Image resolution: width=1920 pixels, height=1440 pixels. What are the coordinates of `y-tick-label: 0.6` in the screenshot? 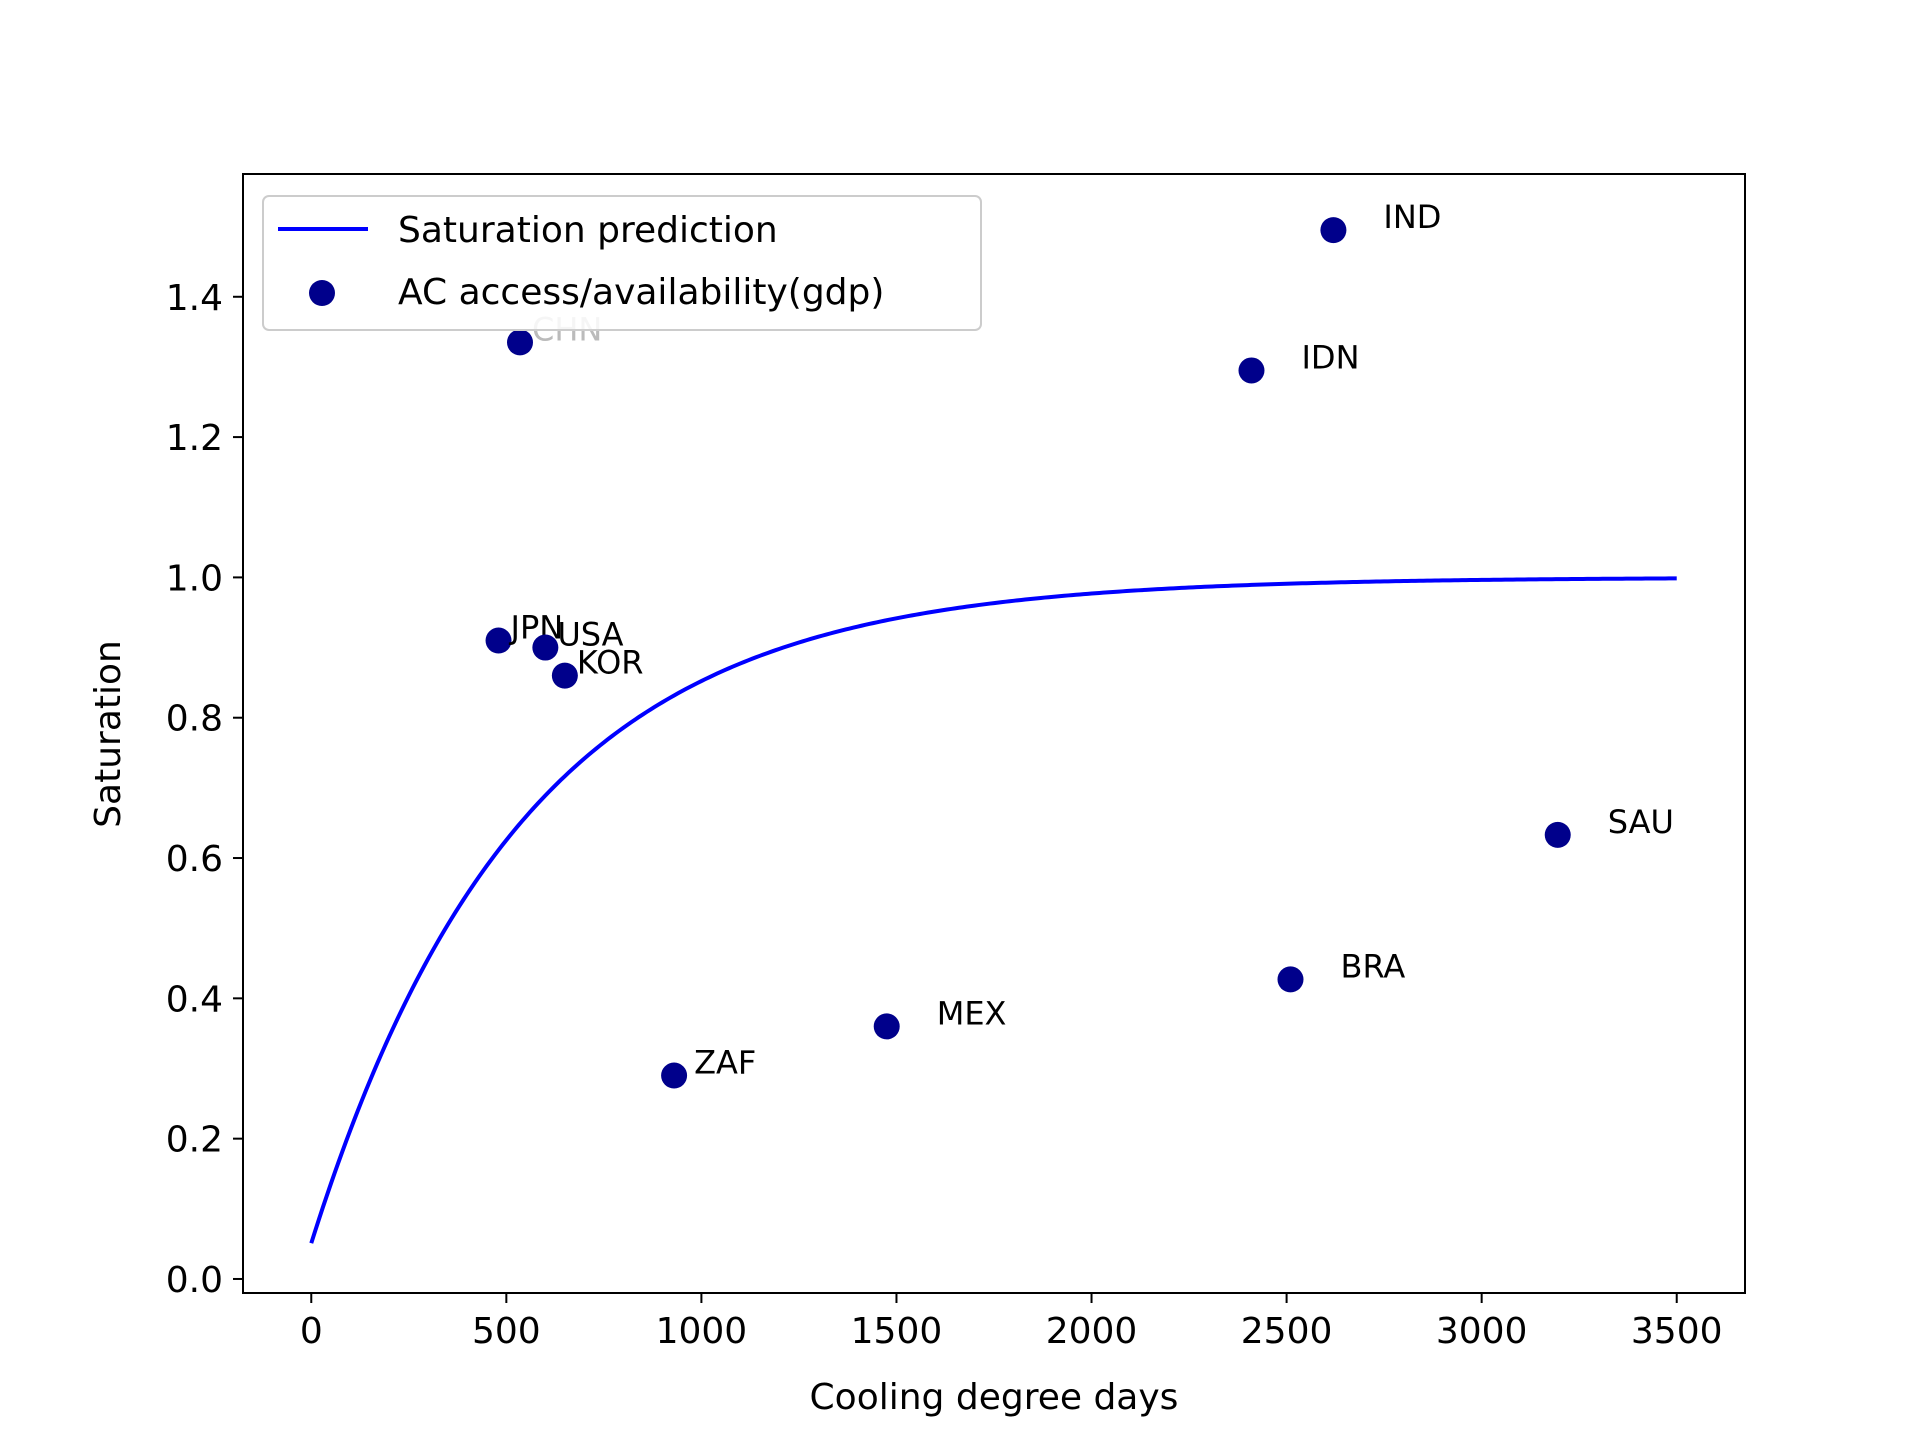 It's located at (194, 859).